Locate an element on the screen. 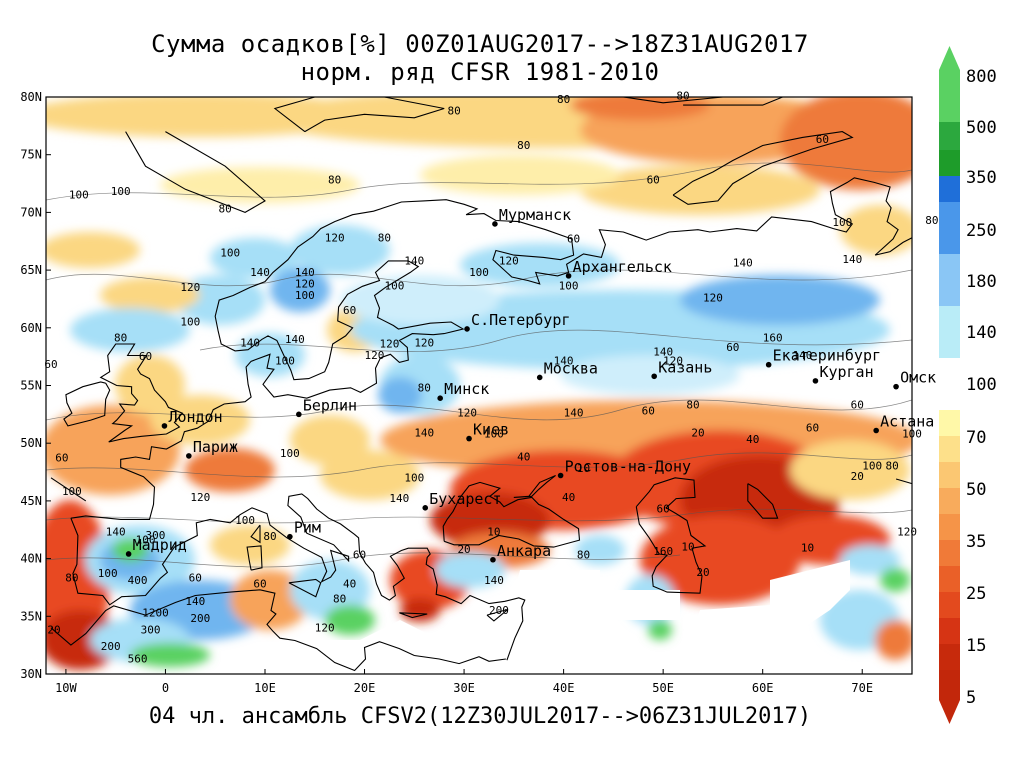  lon-tick-label: 10W is located at coordinates (66, 688).